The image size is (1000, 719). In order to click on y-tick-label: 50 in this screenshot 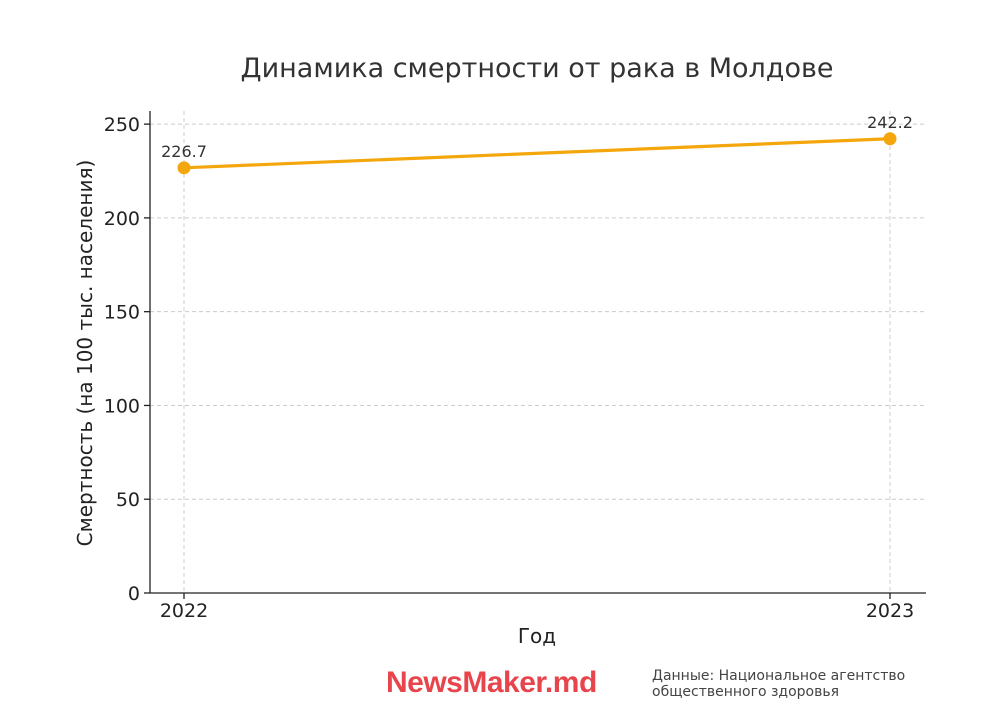, I will do `click(128, 500)`.